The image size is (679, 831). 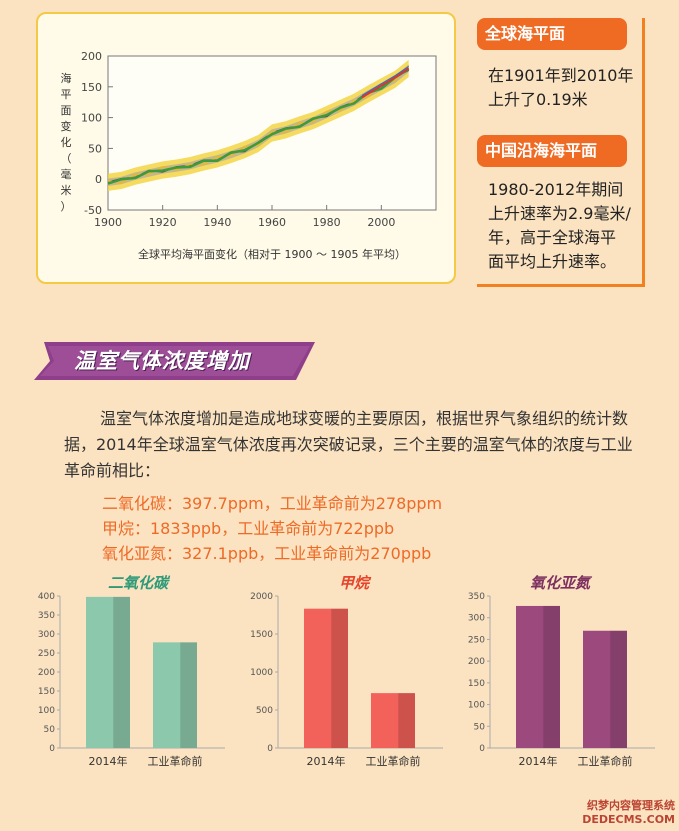 What do you see at coordinates (552, 151) in the screenshot?
I see `china-sea-level-tag: 中国沿海海平面` at bounding box center [552, 151].